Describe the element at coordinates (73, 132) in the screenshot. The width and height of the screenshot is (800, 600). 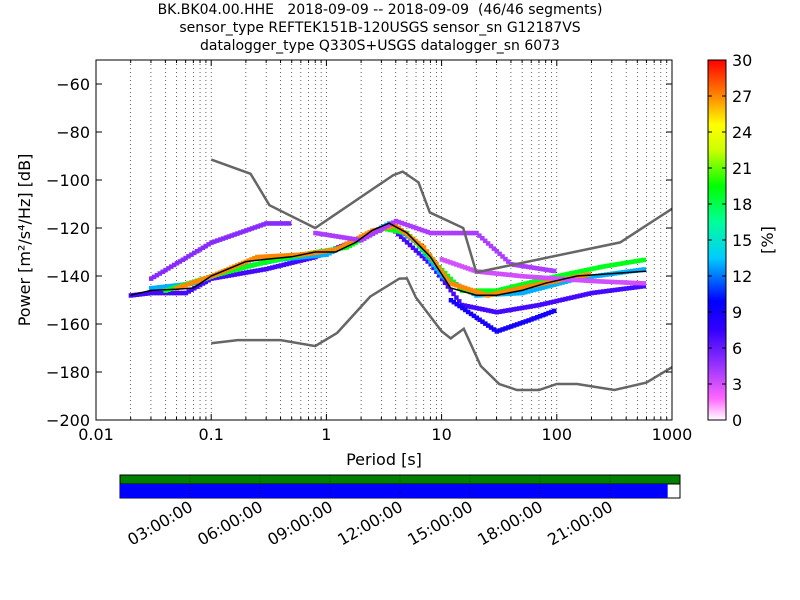
I see `y-tick-label: −80` at that location.